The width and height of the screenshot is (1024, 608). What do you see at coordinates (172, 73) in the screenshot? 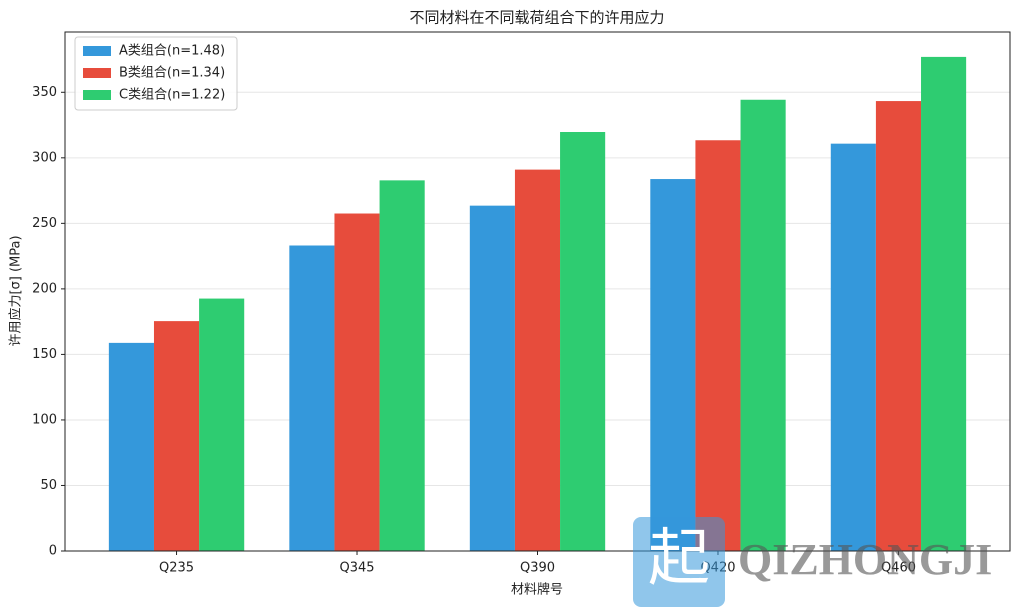
I see `legend-label: B类组合(n=1.34)` at bounding box center [172, 73].